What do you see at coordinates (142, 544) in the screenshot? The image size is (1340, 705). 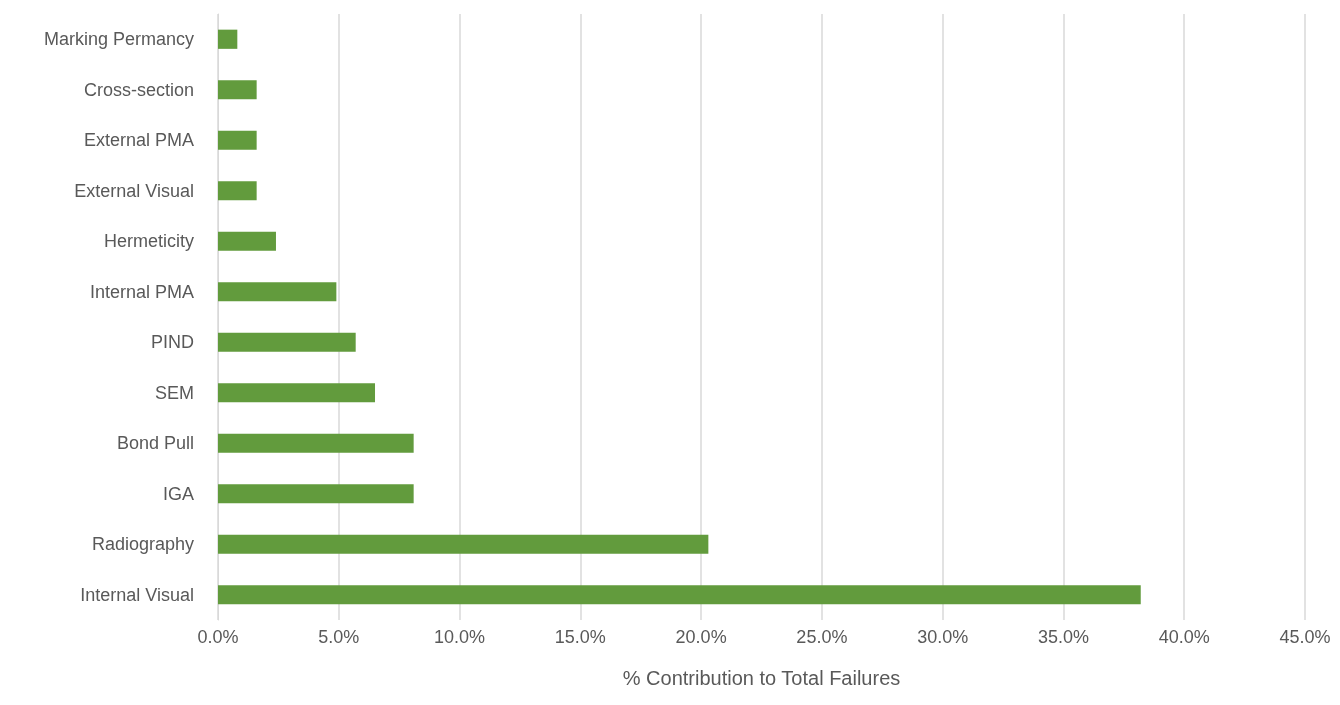 I see `y-tick-label: Radiography` at bounding box center [142, 544].